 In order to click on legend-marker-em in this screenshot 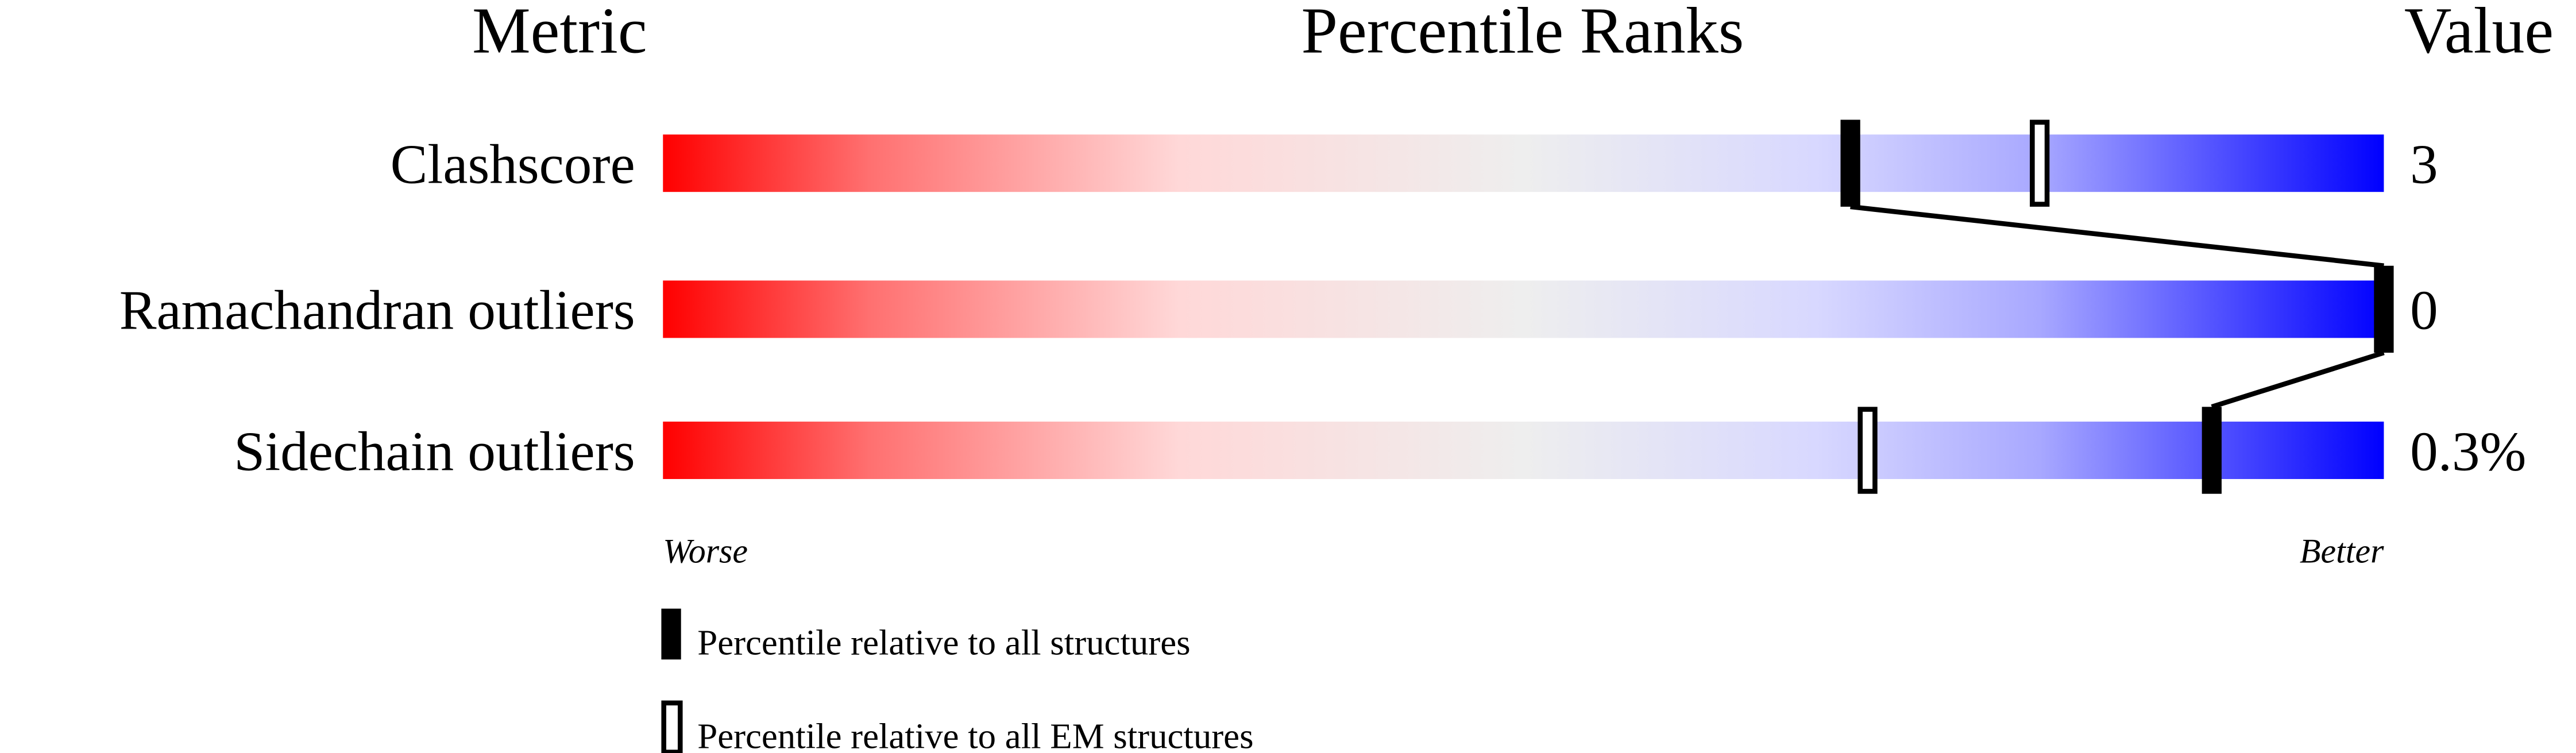, I will do `click(672, 727)`.